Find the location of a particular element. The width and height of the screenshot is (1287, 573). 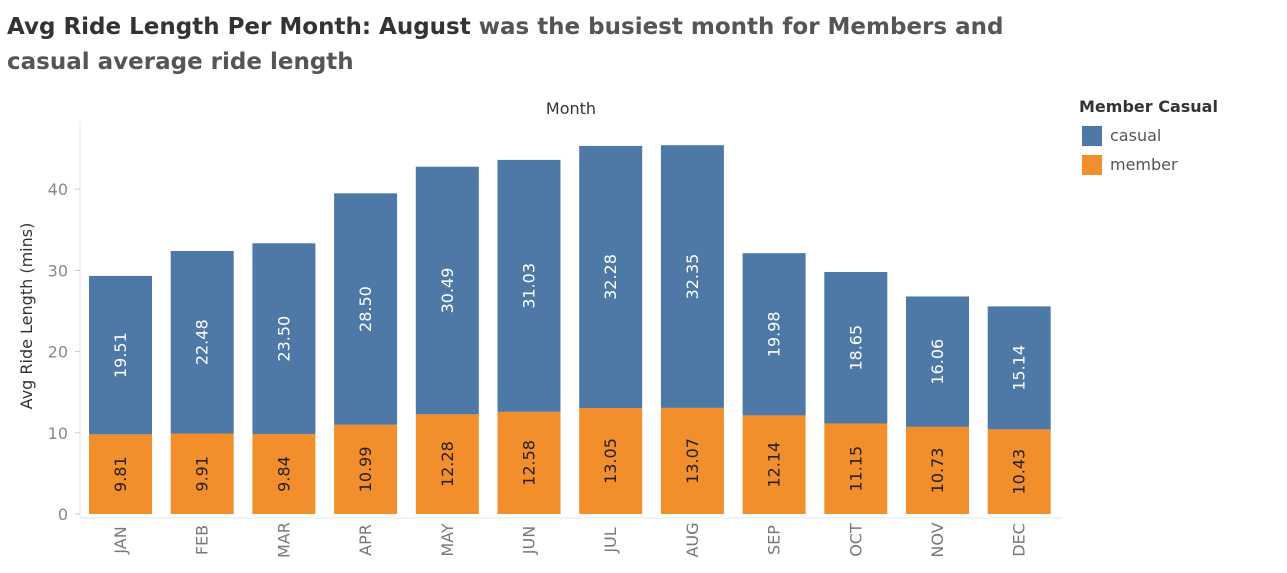

bar-casual-apr is located at coordinates (366, 309).